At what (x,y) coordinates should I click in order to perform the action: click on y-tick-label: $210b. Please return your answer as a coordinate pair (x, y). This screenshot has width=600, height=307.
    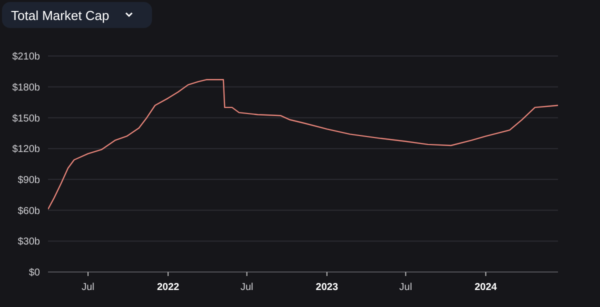
    Looking at the image, I should click on (26, 57).